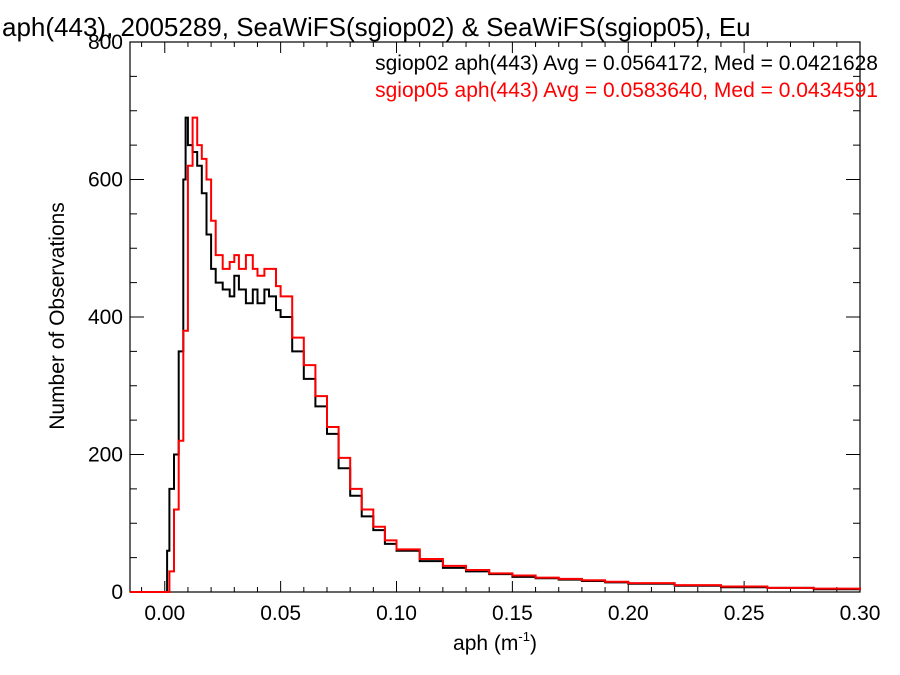 This screenshot has height=675, width=900. What do you see at coordinates (628, 613) in the screenshot?
I see `x-tick-label: 0.20` at bounding box center [628, 613].